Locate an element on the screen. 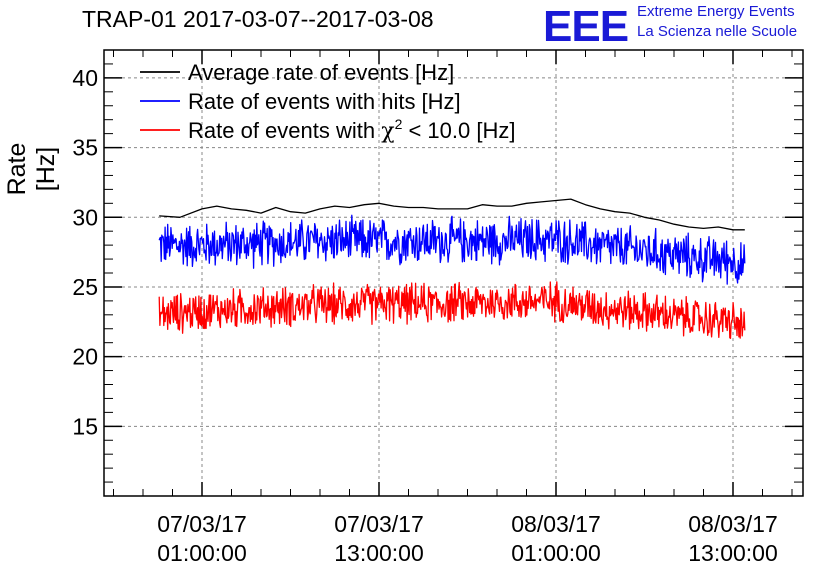 The width and height of the screenshot is (836, 572). eee-logo: EEE is located at coordinates (586, 26).